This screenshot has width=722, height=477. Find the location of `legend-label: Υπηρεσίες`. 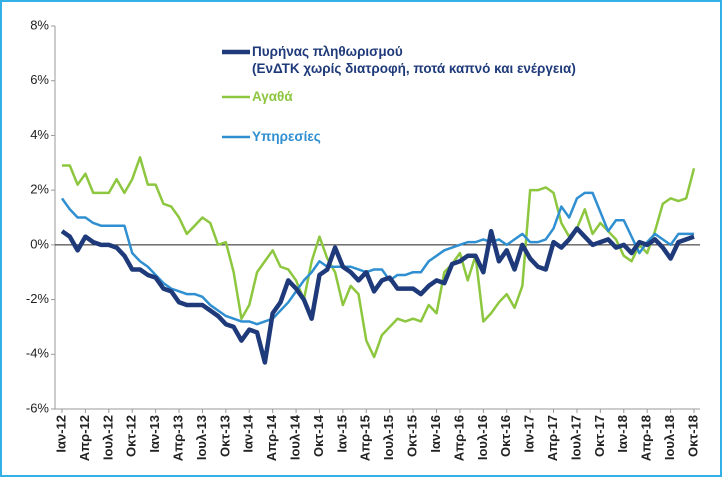

legend-label: Υπηρεσίες is located at coordinates (286, 136).